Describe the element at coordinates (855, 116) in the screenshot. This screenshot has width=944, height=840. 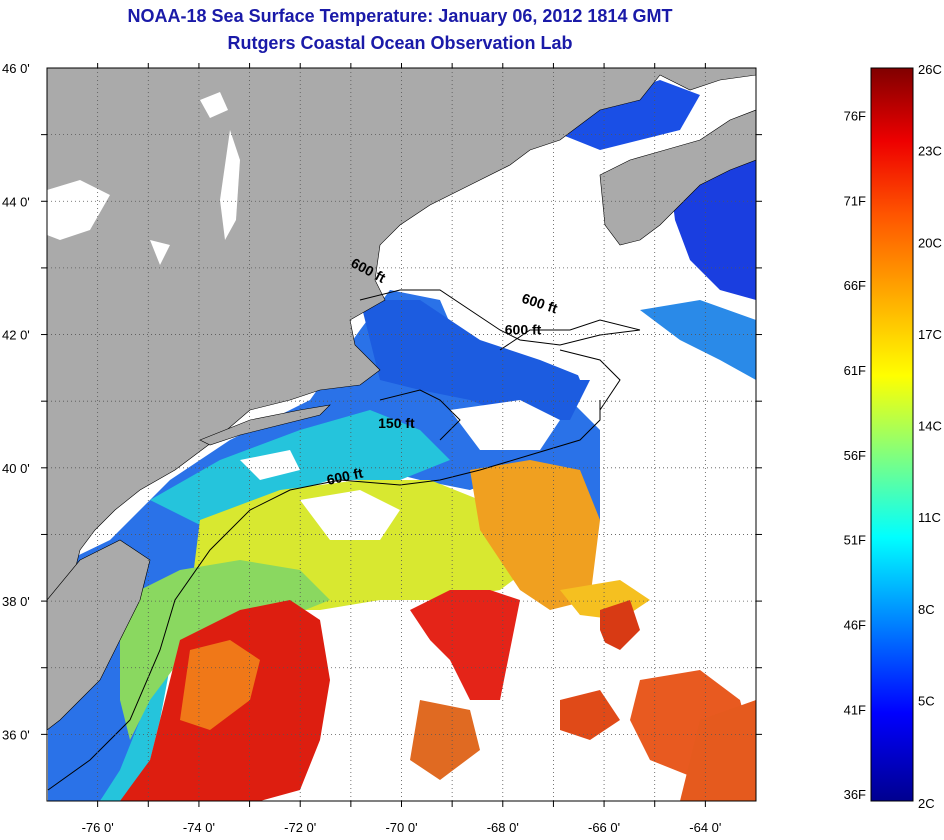
I see `colorbar-f-label: 76F` at that location.